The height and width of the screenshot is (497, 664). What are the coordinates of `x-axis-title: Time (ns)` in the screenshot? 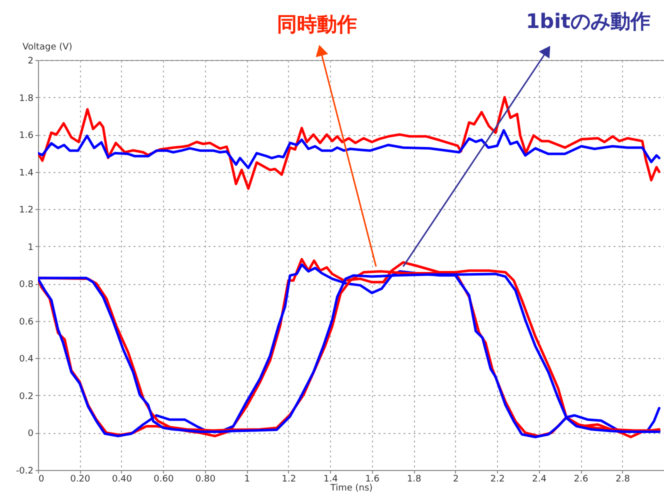 It's located at (351, 489).